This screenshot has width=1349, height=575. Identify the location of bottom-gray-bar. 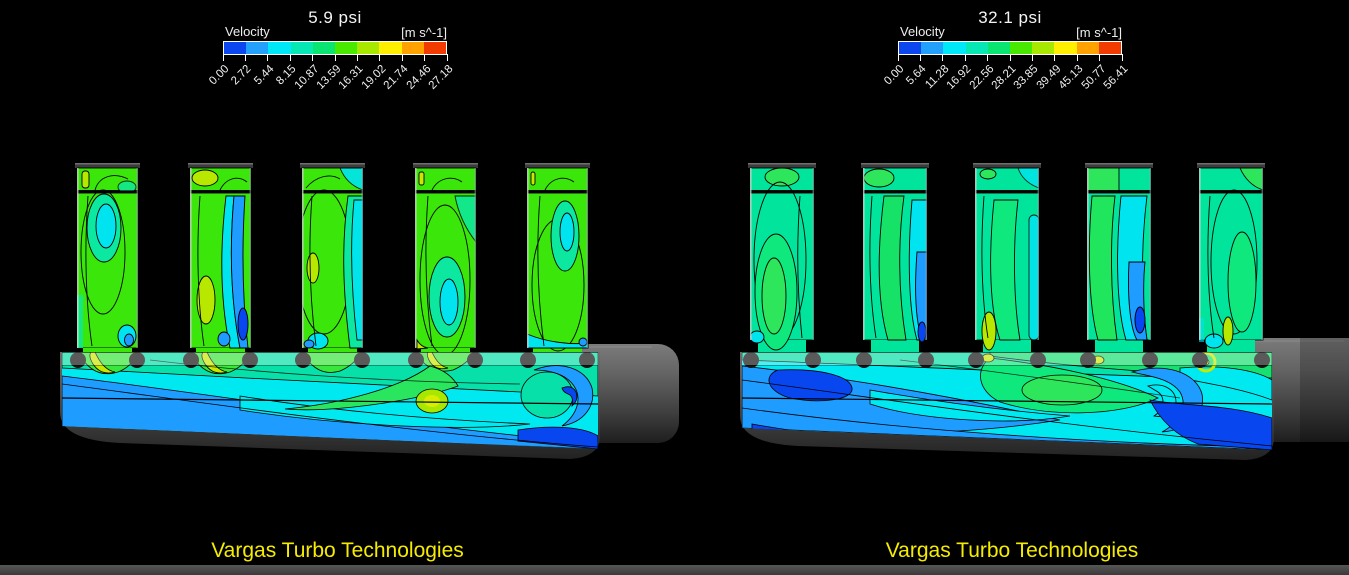
(674, 570).